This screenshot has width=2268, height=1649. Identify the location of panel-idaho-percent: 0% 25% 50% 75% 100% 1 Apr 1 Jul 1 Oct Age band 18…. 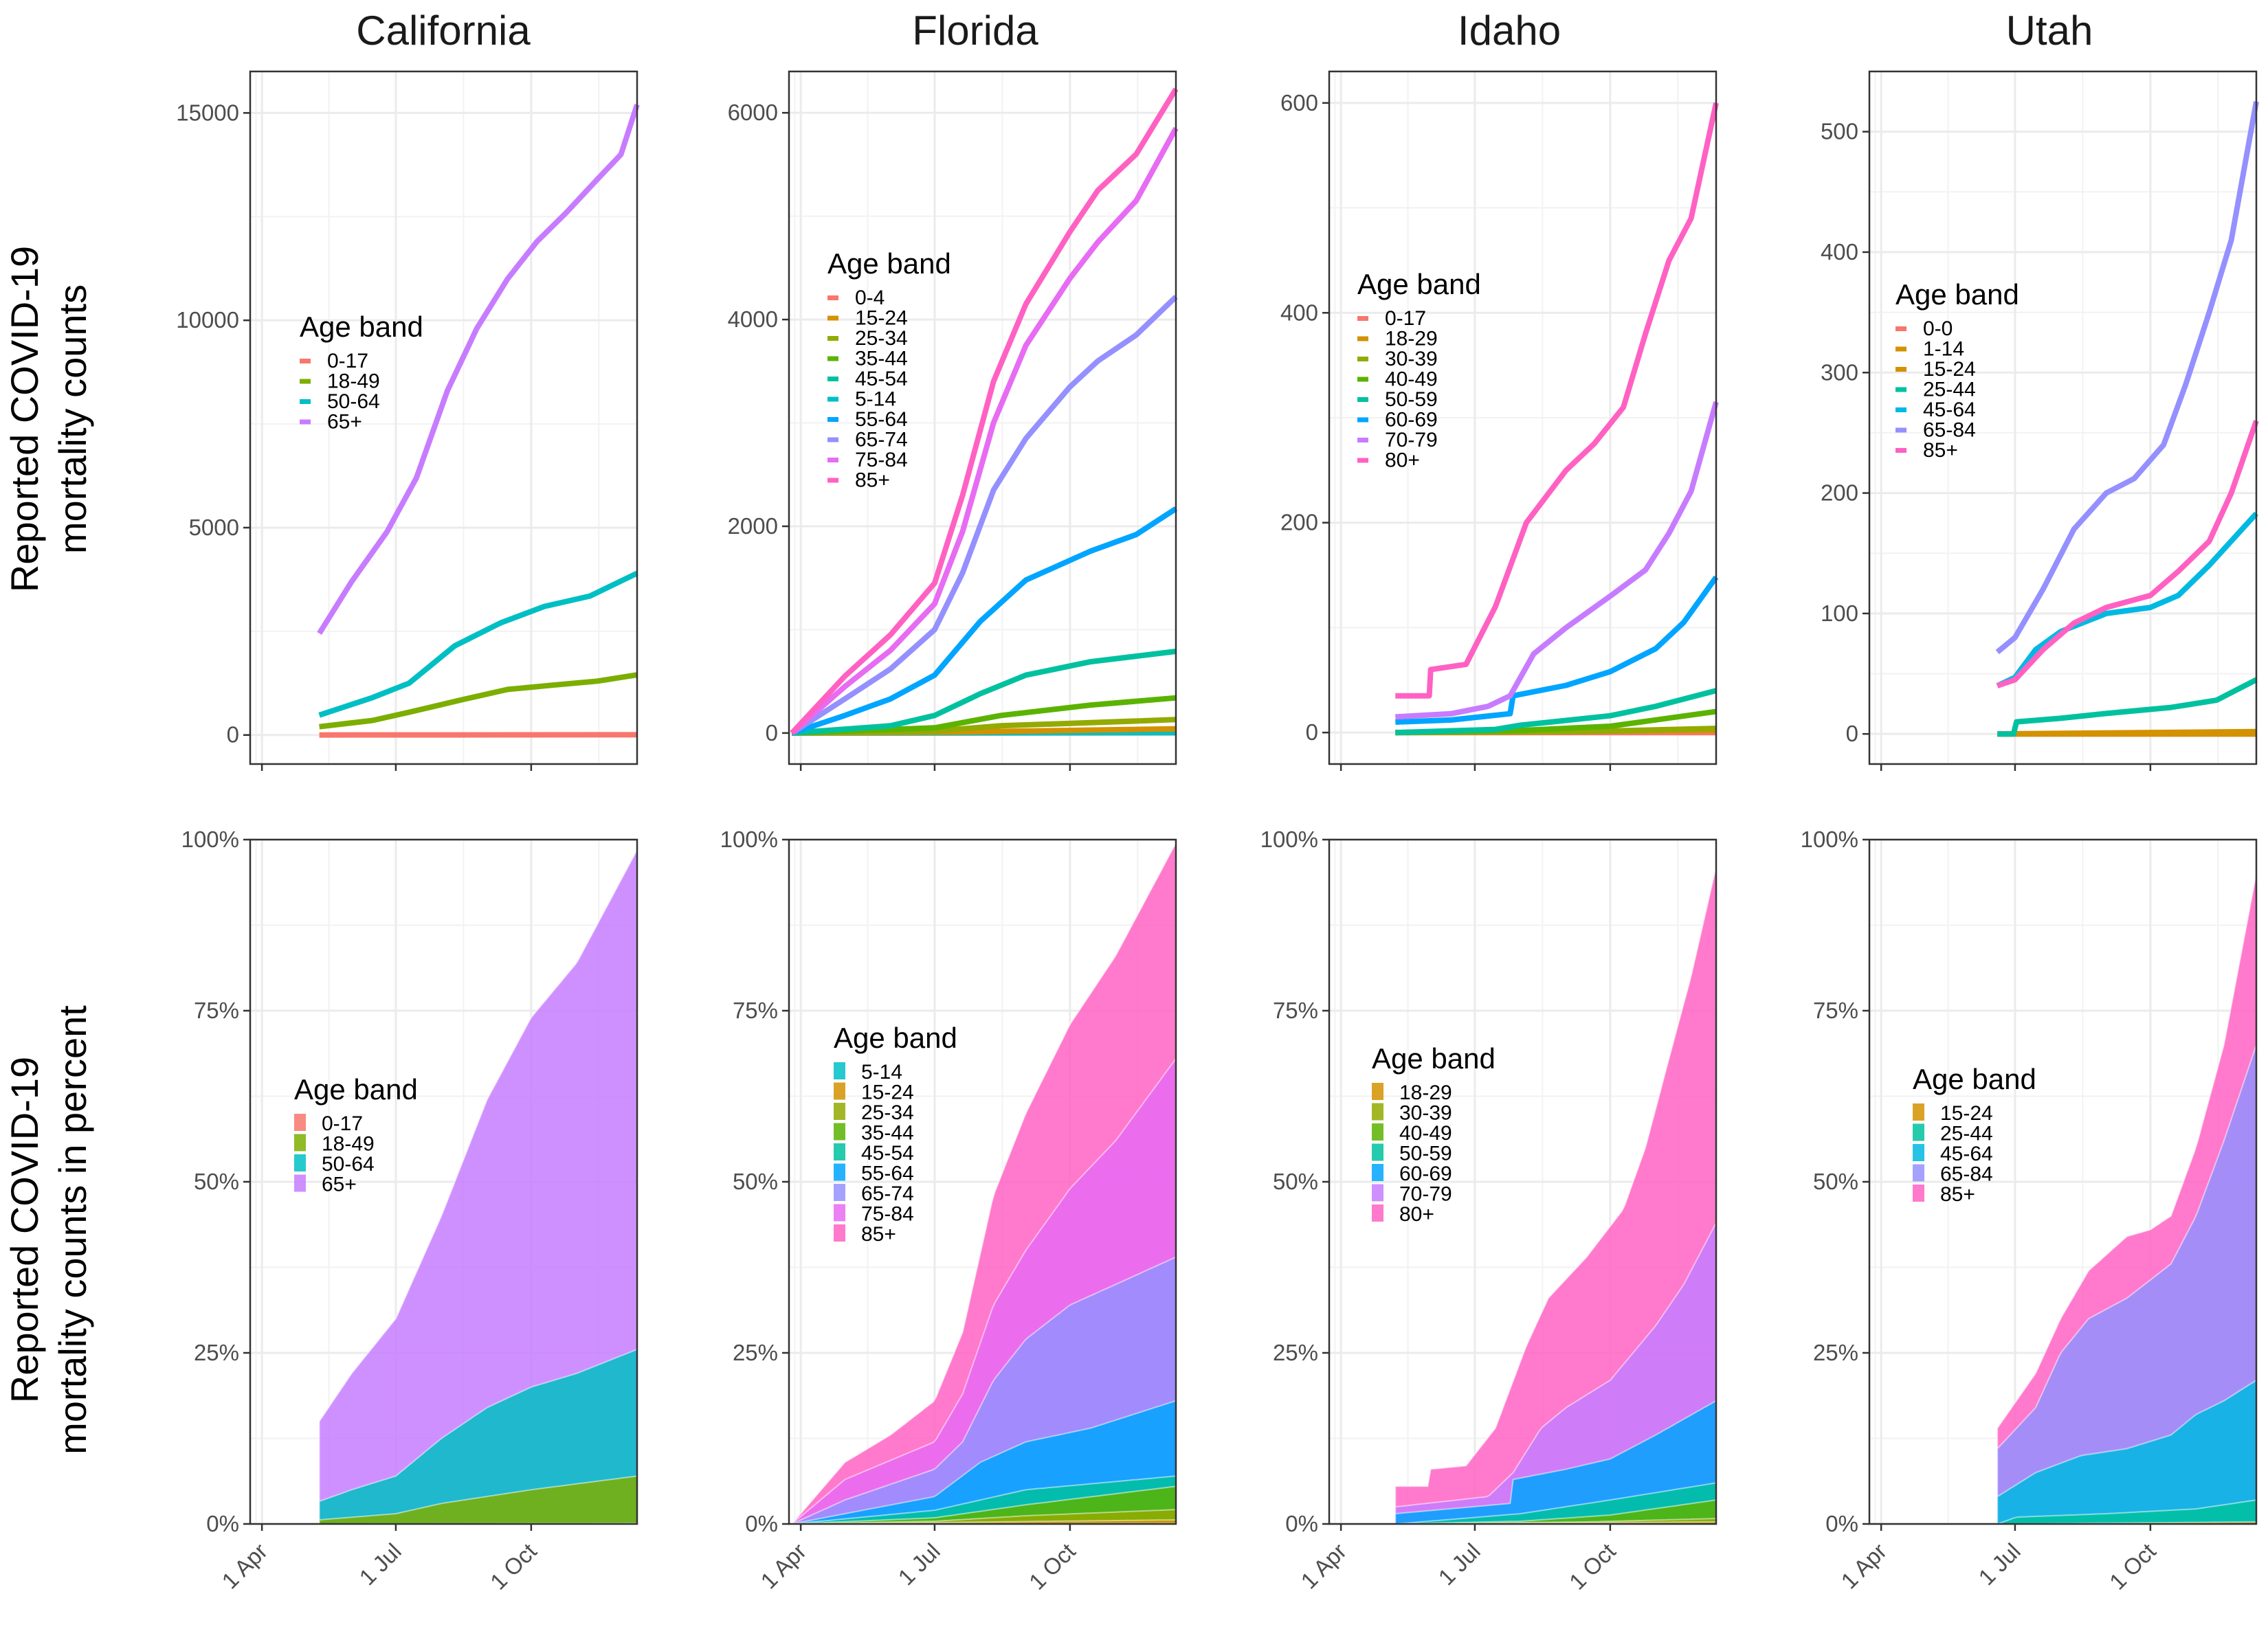
(1488, 1211).